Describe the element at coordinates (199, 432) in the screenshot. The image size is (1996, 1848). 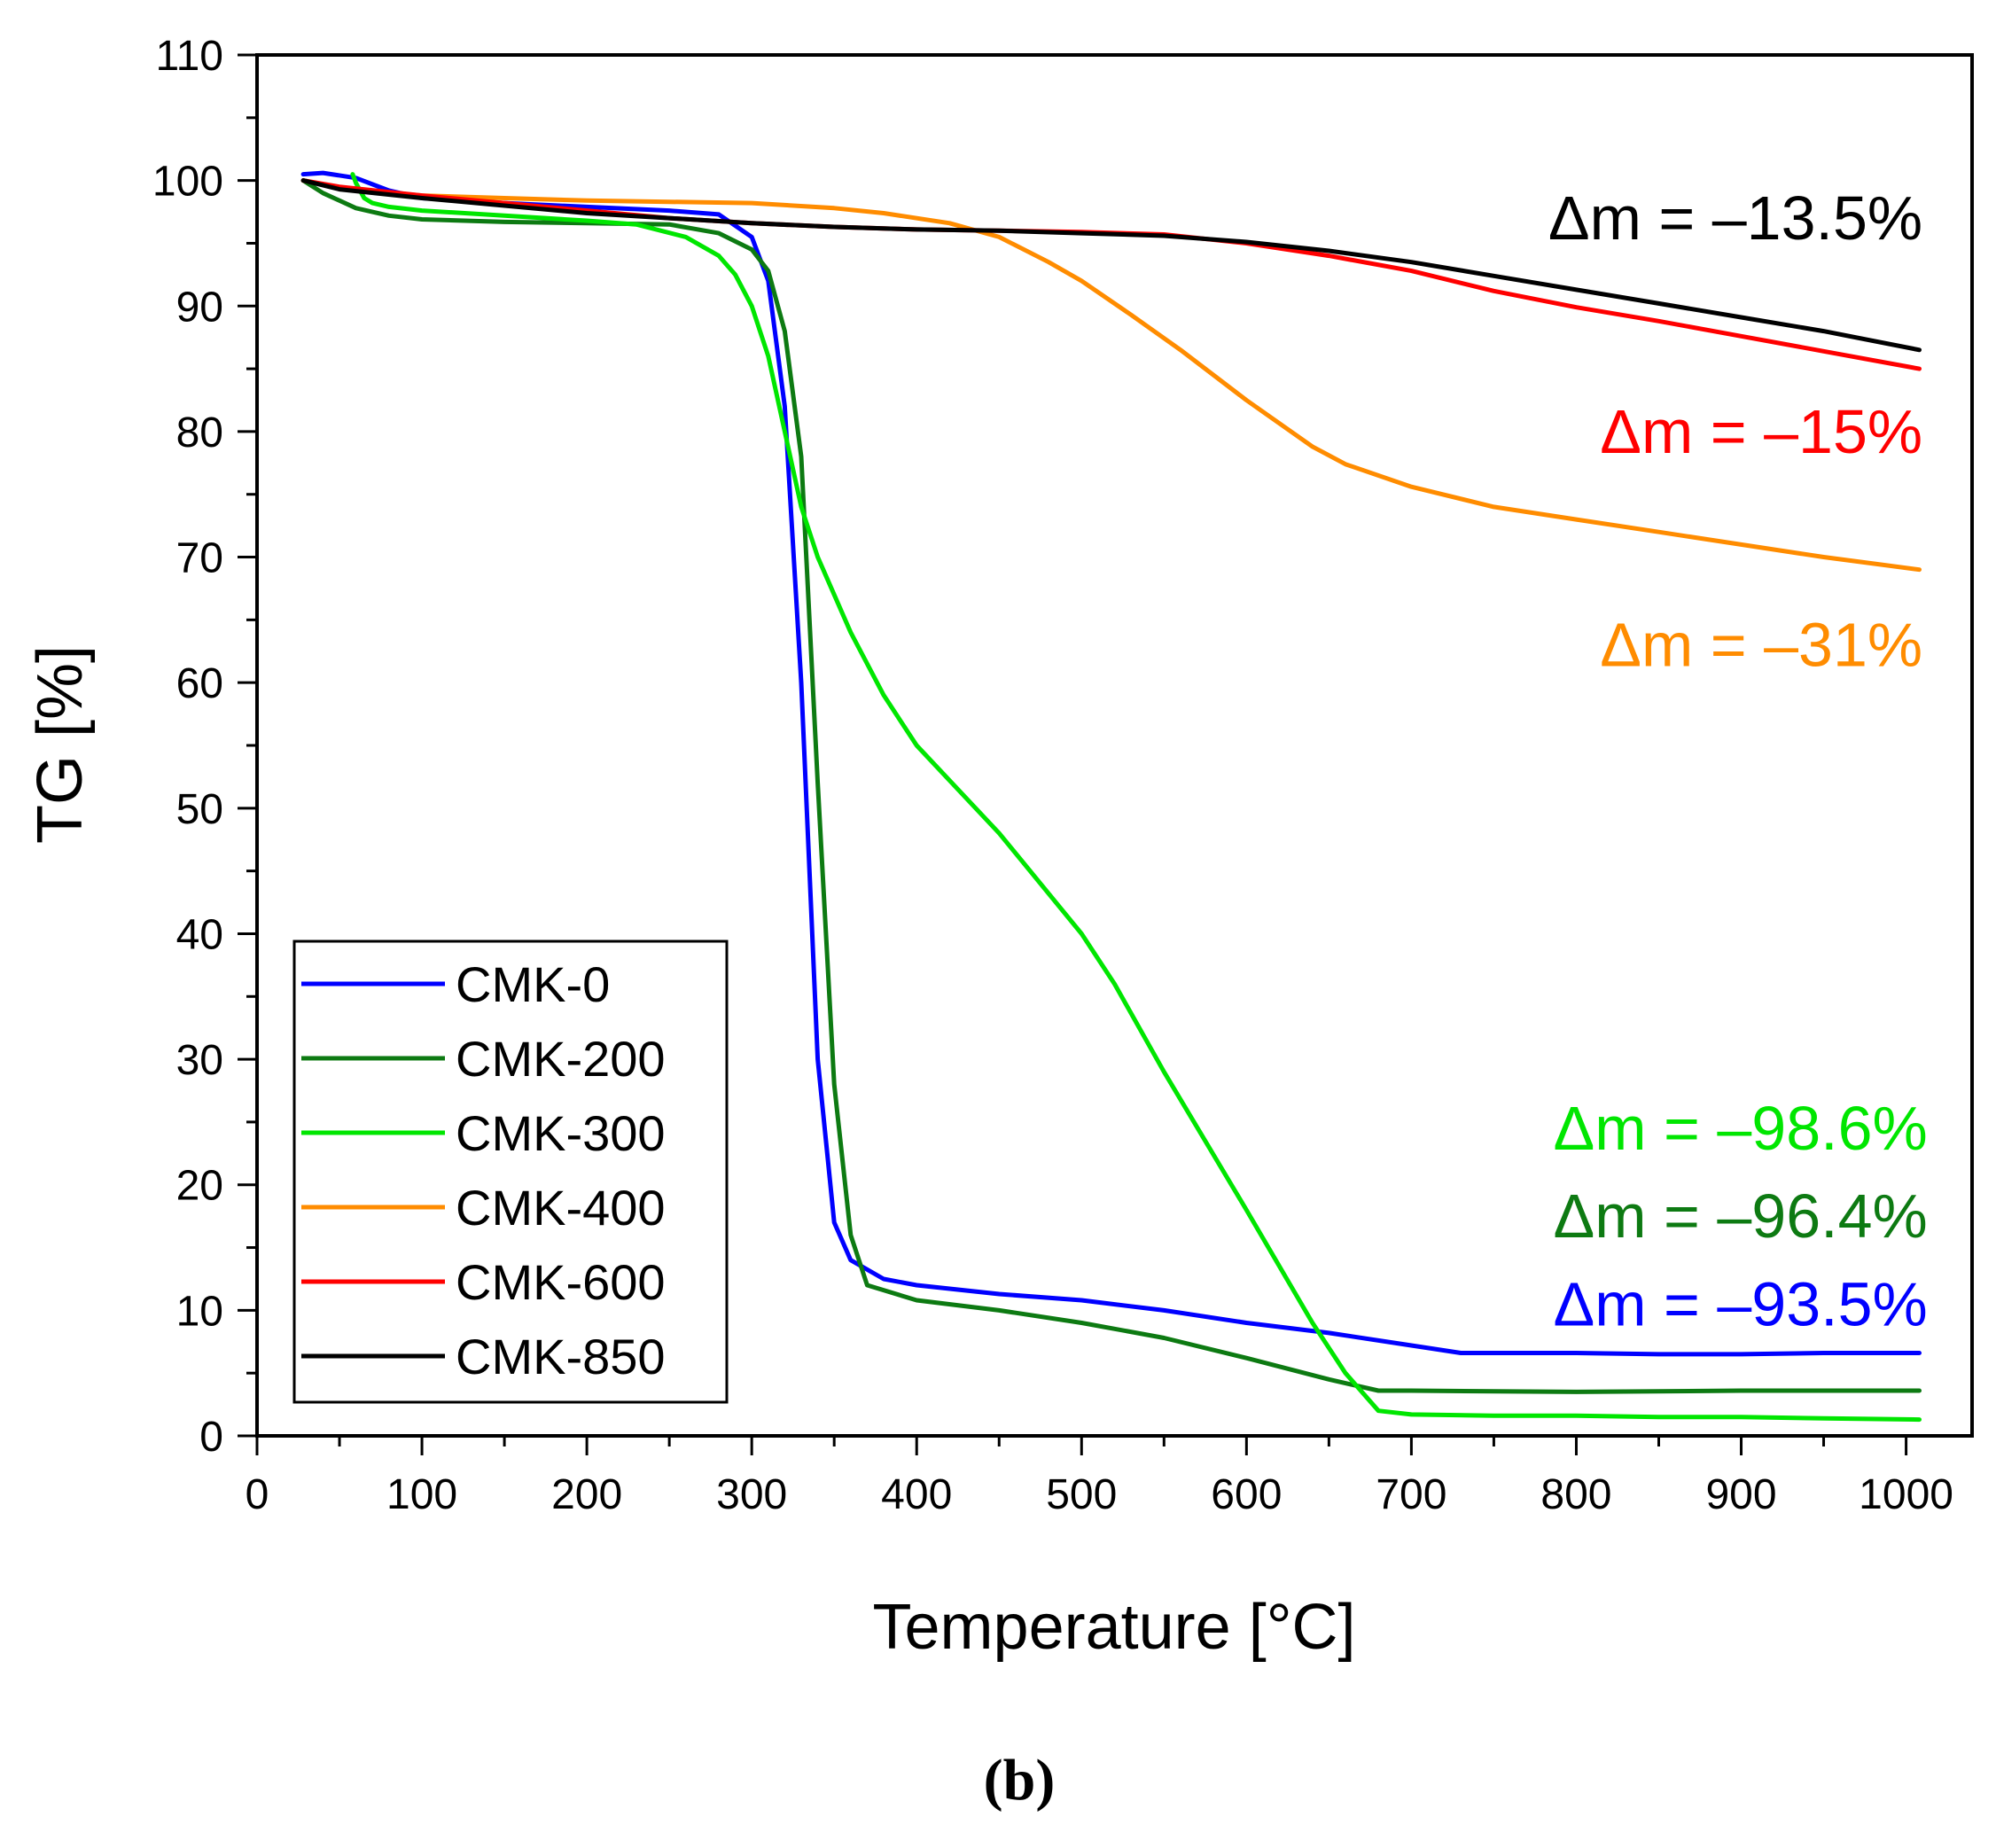
I see `y-tick-label: 80` at that location.